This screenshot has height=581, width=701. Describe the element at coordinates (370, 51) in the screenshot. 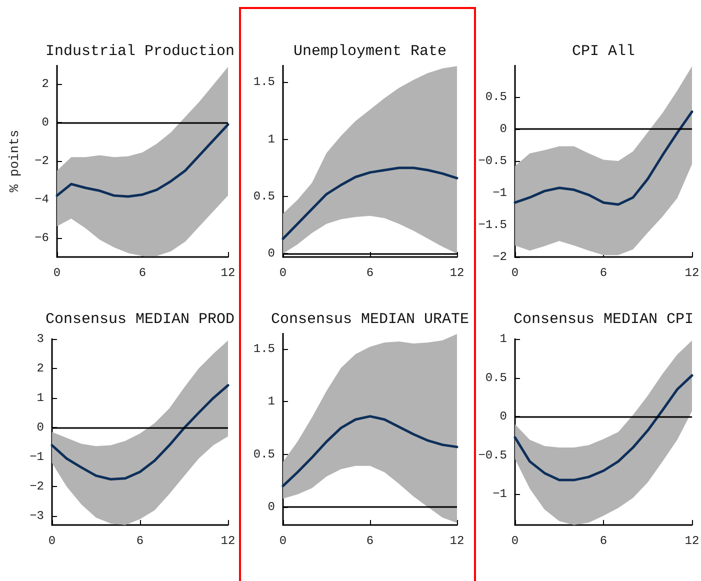

I see `chart-title: Unemployment Rate` at that location.